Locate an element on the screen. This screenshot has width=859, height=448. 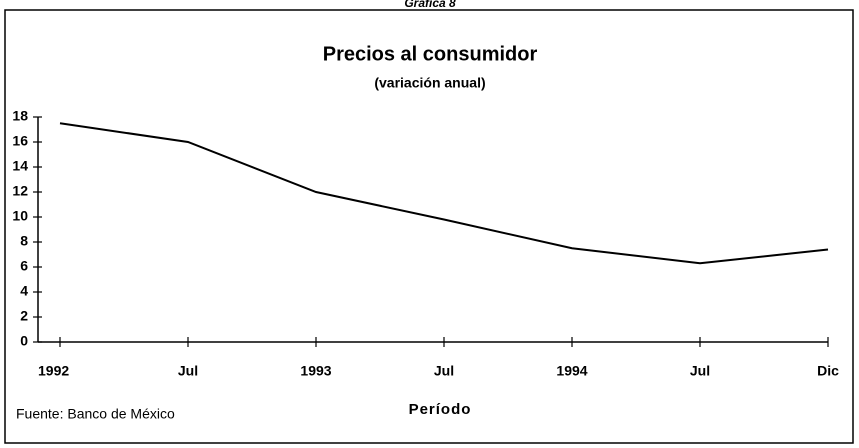
y-tick-label: 18 is located at coordinates (20, 116).